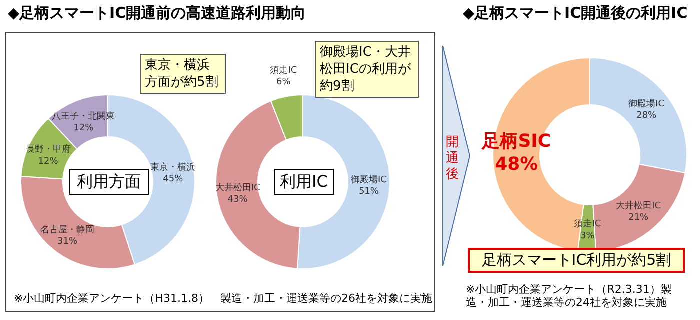 The image size is (700, 320). I want to click on text: 足柄スマートIC利用が約5割, so click(576, 260).